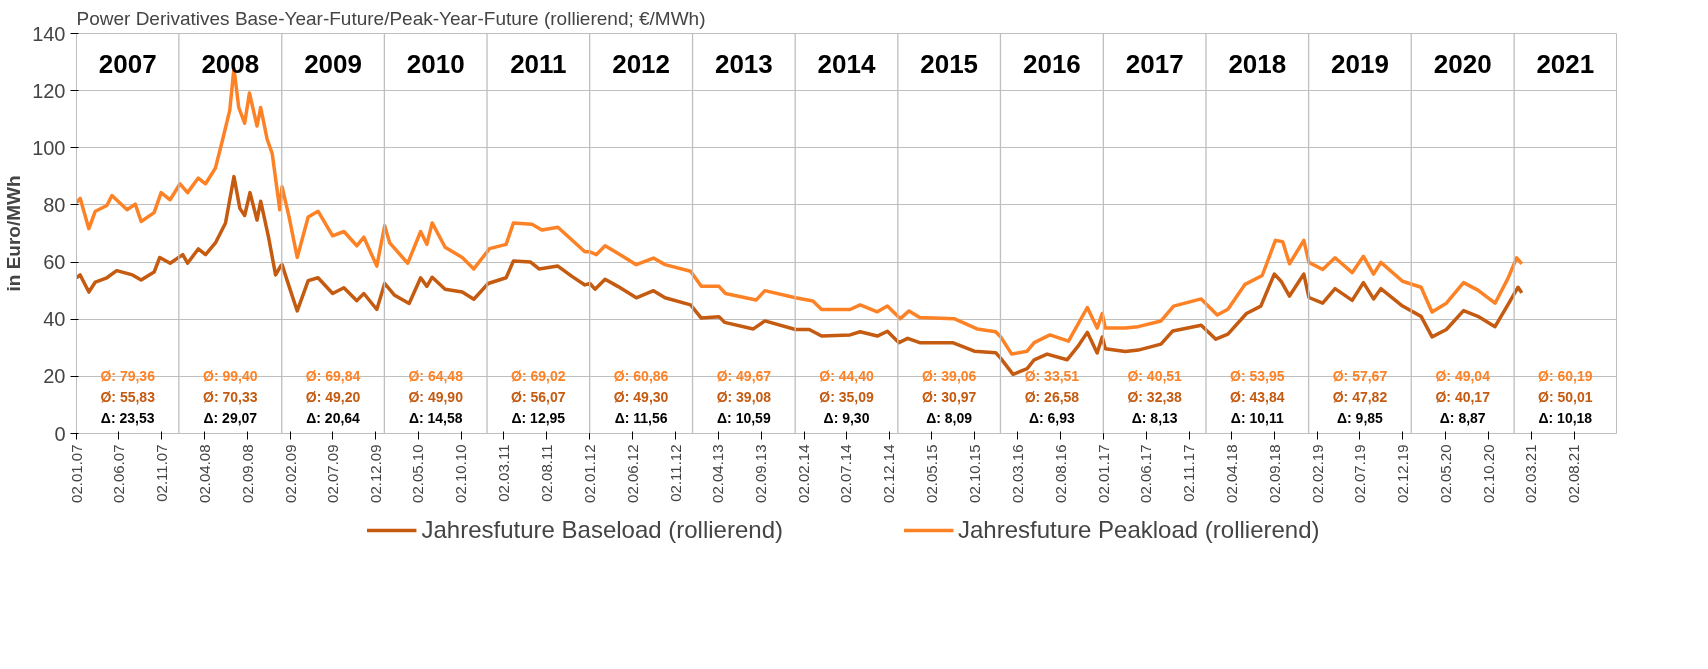 The image size is (1708, 669). Describe the element at coordinates (1360, 396) in the screenshot. I see `annotation: Ø: 47,82` at that location.